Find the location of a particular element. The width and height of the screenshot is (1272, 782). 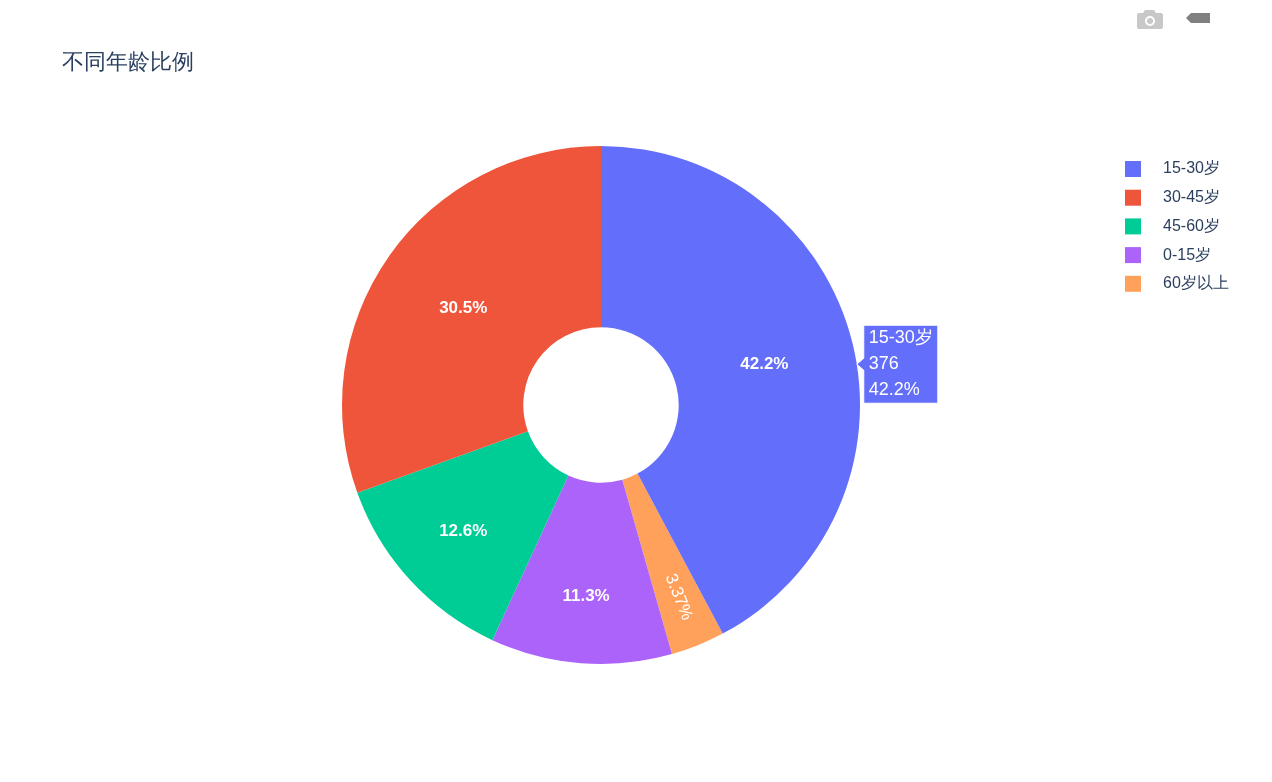

text: 不同年龄比例 is located at coordinates (128, 62).